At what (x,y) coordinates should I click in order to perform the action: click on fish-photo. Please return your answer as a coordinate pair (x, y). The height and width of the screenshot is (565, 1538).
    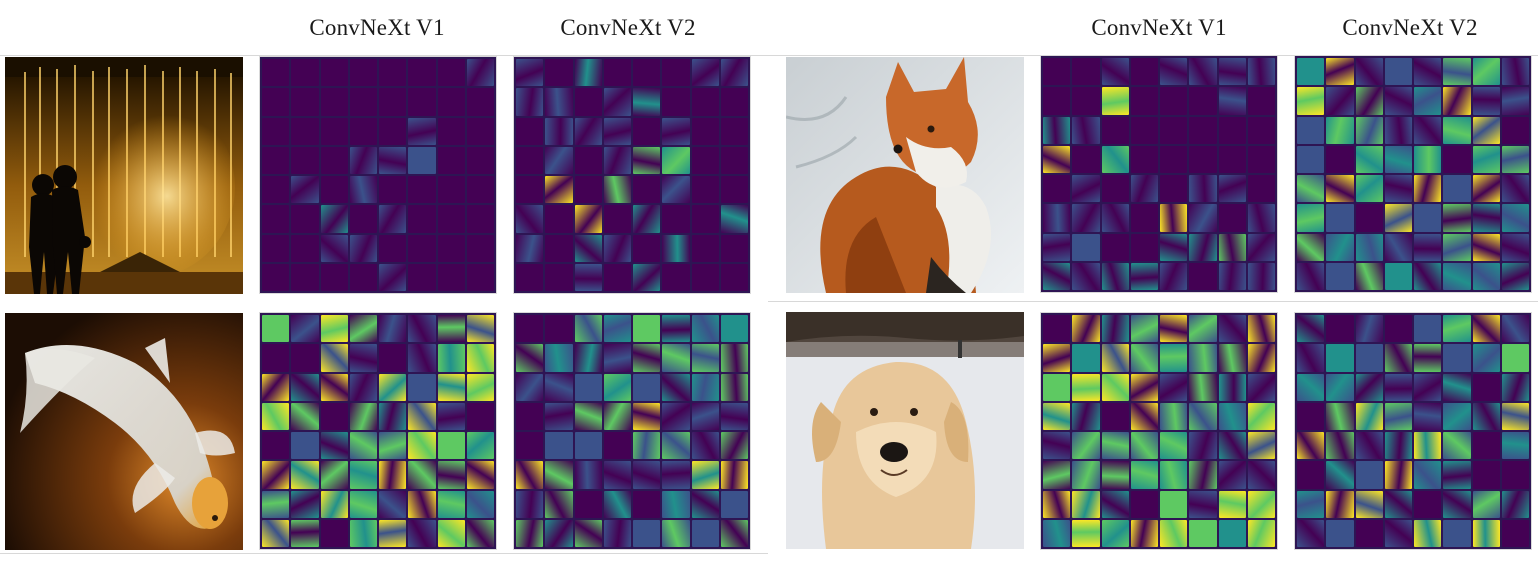
    Looking at the image, I should click on (124, 431).